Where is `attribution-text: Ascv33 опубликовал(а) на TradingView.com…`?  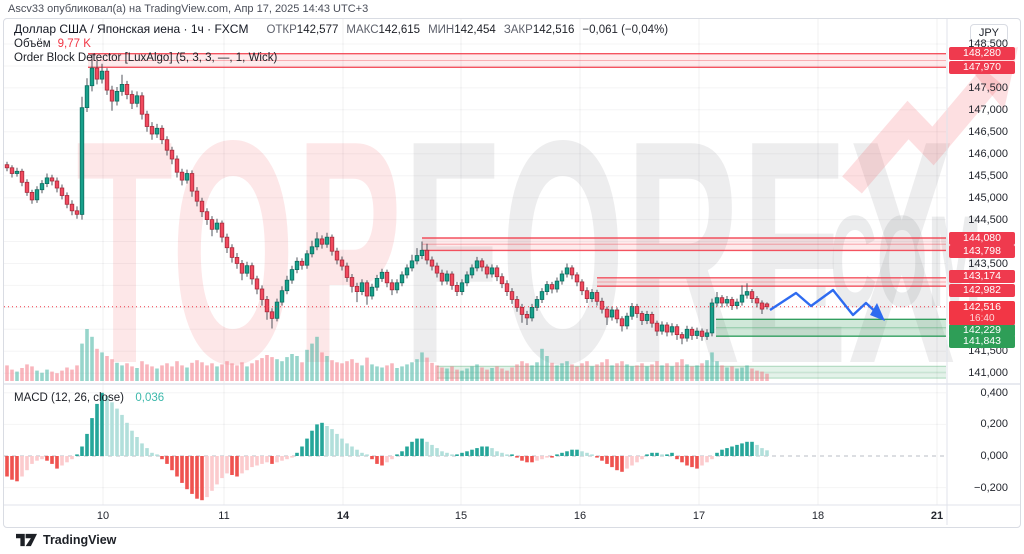 attribution-text: Ascv33 опубликовал(а) на TradingView.com… is located at coordinates (188, 9).